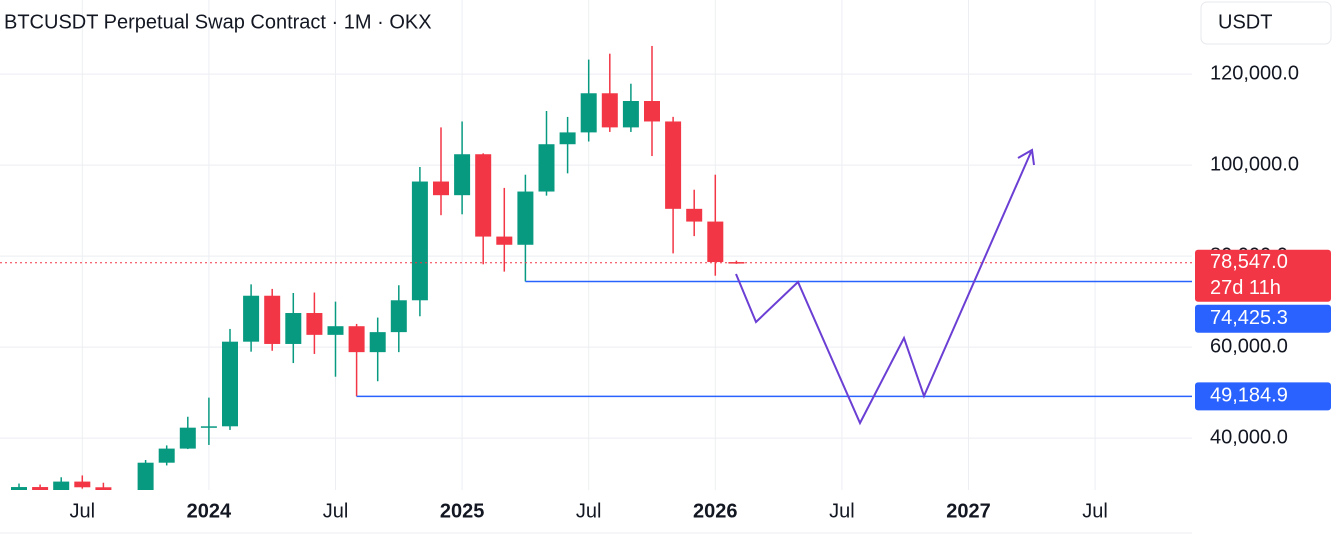 The height and width of the screenshot is (539, 1336). I want to click on last-price-label: 78,547.0, so click(1249, 262).